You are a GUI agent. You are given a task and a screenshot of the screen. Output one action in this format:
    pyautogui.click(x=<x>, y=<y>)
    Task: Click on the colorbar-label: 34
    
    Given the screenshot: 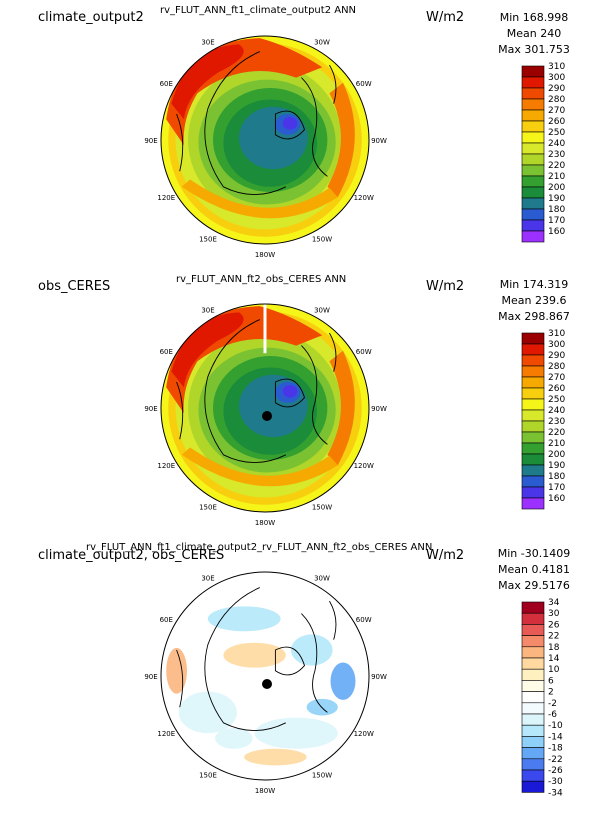 What is the action you would take?
    pyautogui.click(x=554, y=603)
    